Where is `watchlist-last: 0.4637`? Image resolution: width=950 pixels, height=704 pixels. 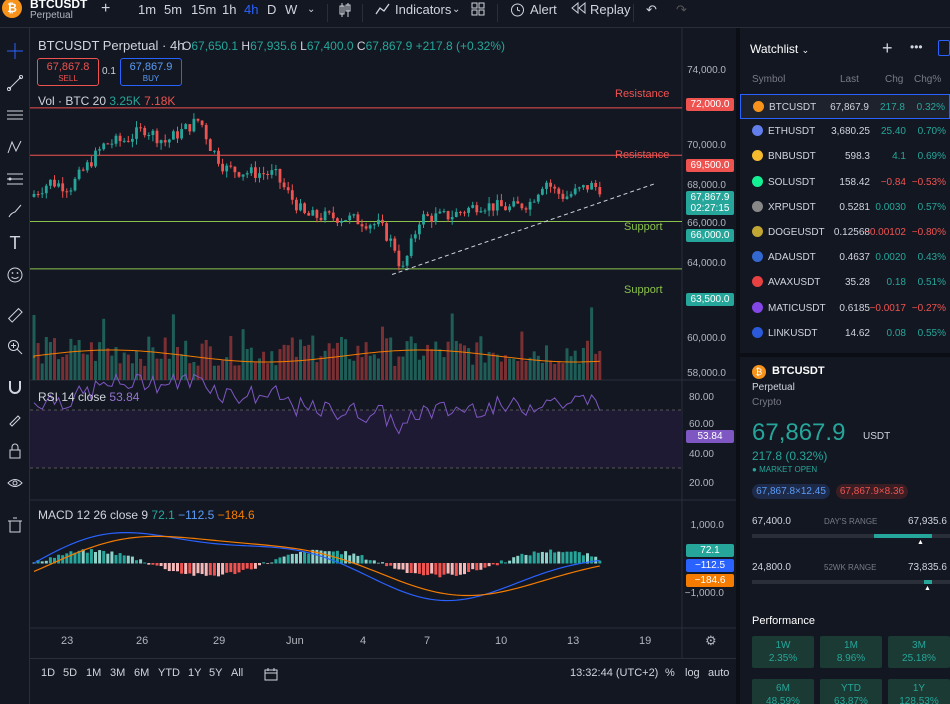
watchlist-last: 0.4637 is located at coordinates (854, 258).